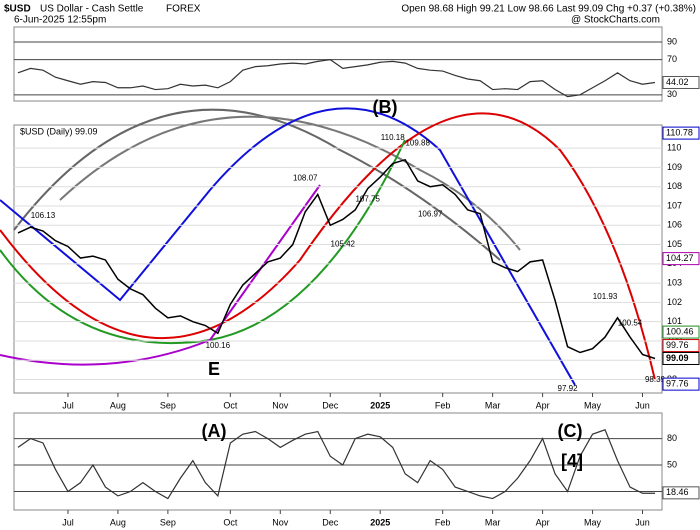  Describe the element at coordinates (674, 321) in the screenshot. I see `y-tick-label: 101` at that location.